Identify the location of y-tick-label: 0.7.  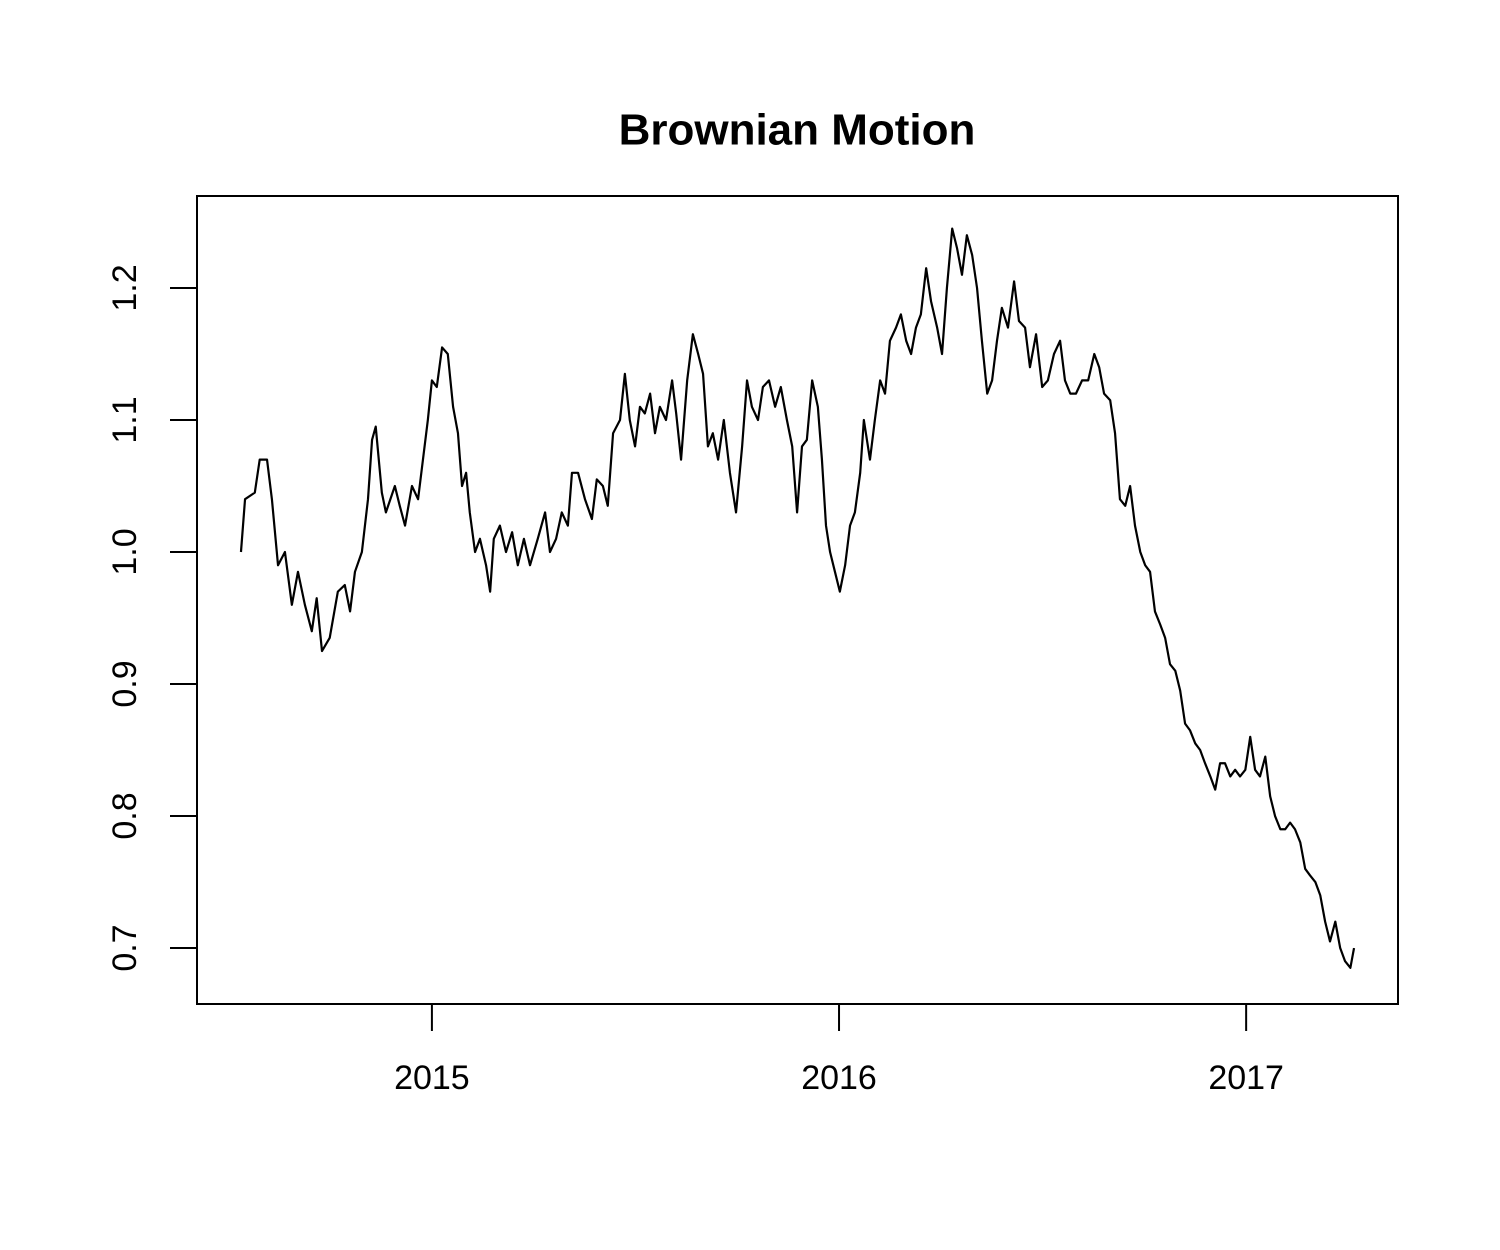
(125, 947).